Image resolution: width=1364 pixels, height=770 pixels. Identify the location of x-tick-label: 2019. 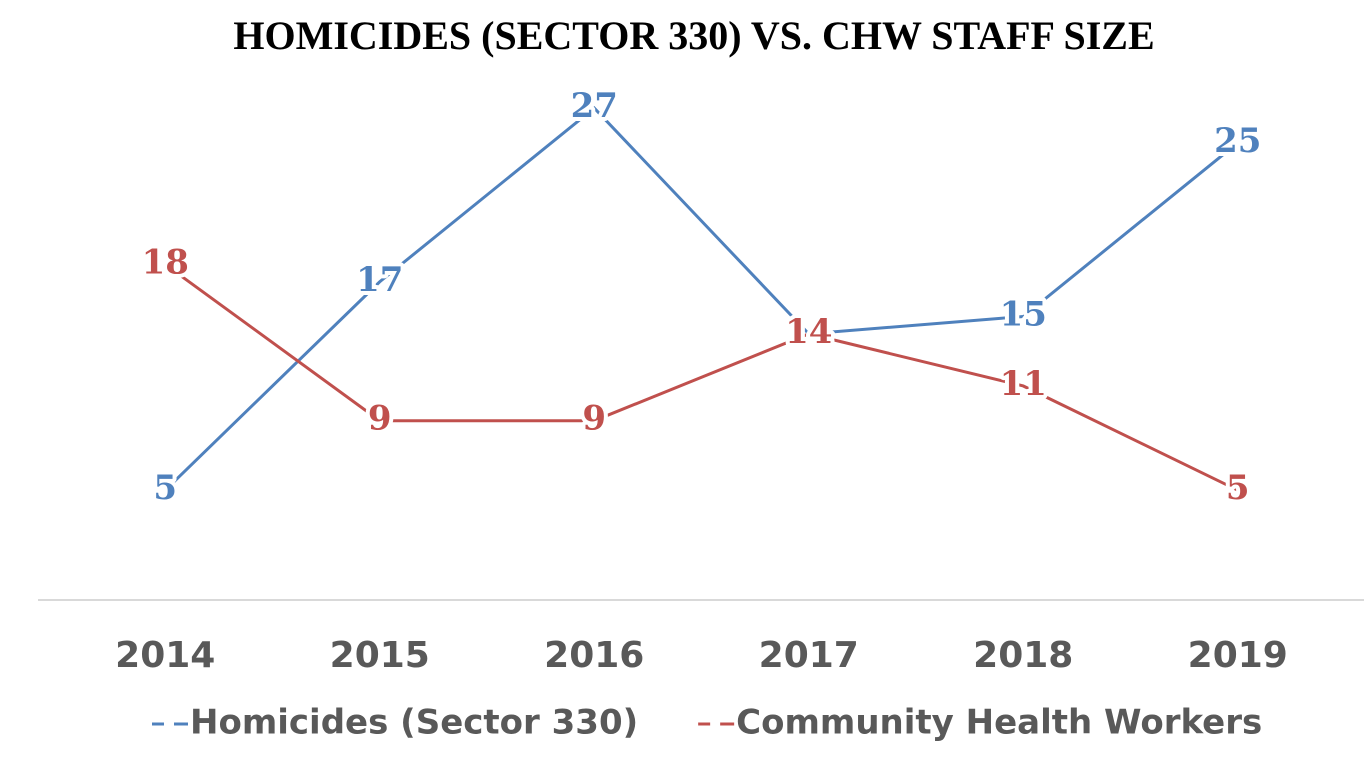
(1238, 655).